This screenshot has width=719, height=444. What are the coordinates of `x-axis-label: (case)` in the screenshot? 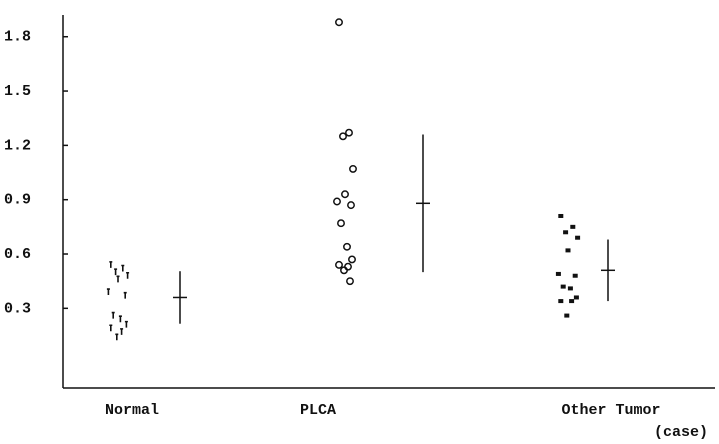 It's located at (681, 432).